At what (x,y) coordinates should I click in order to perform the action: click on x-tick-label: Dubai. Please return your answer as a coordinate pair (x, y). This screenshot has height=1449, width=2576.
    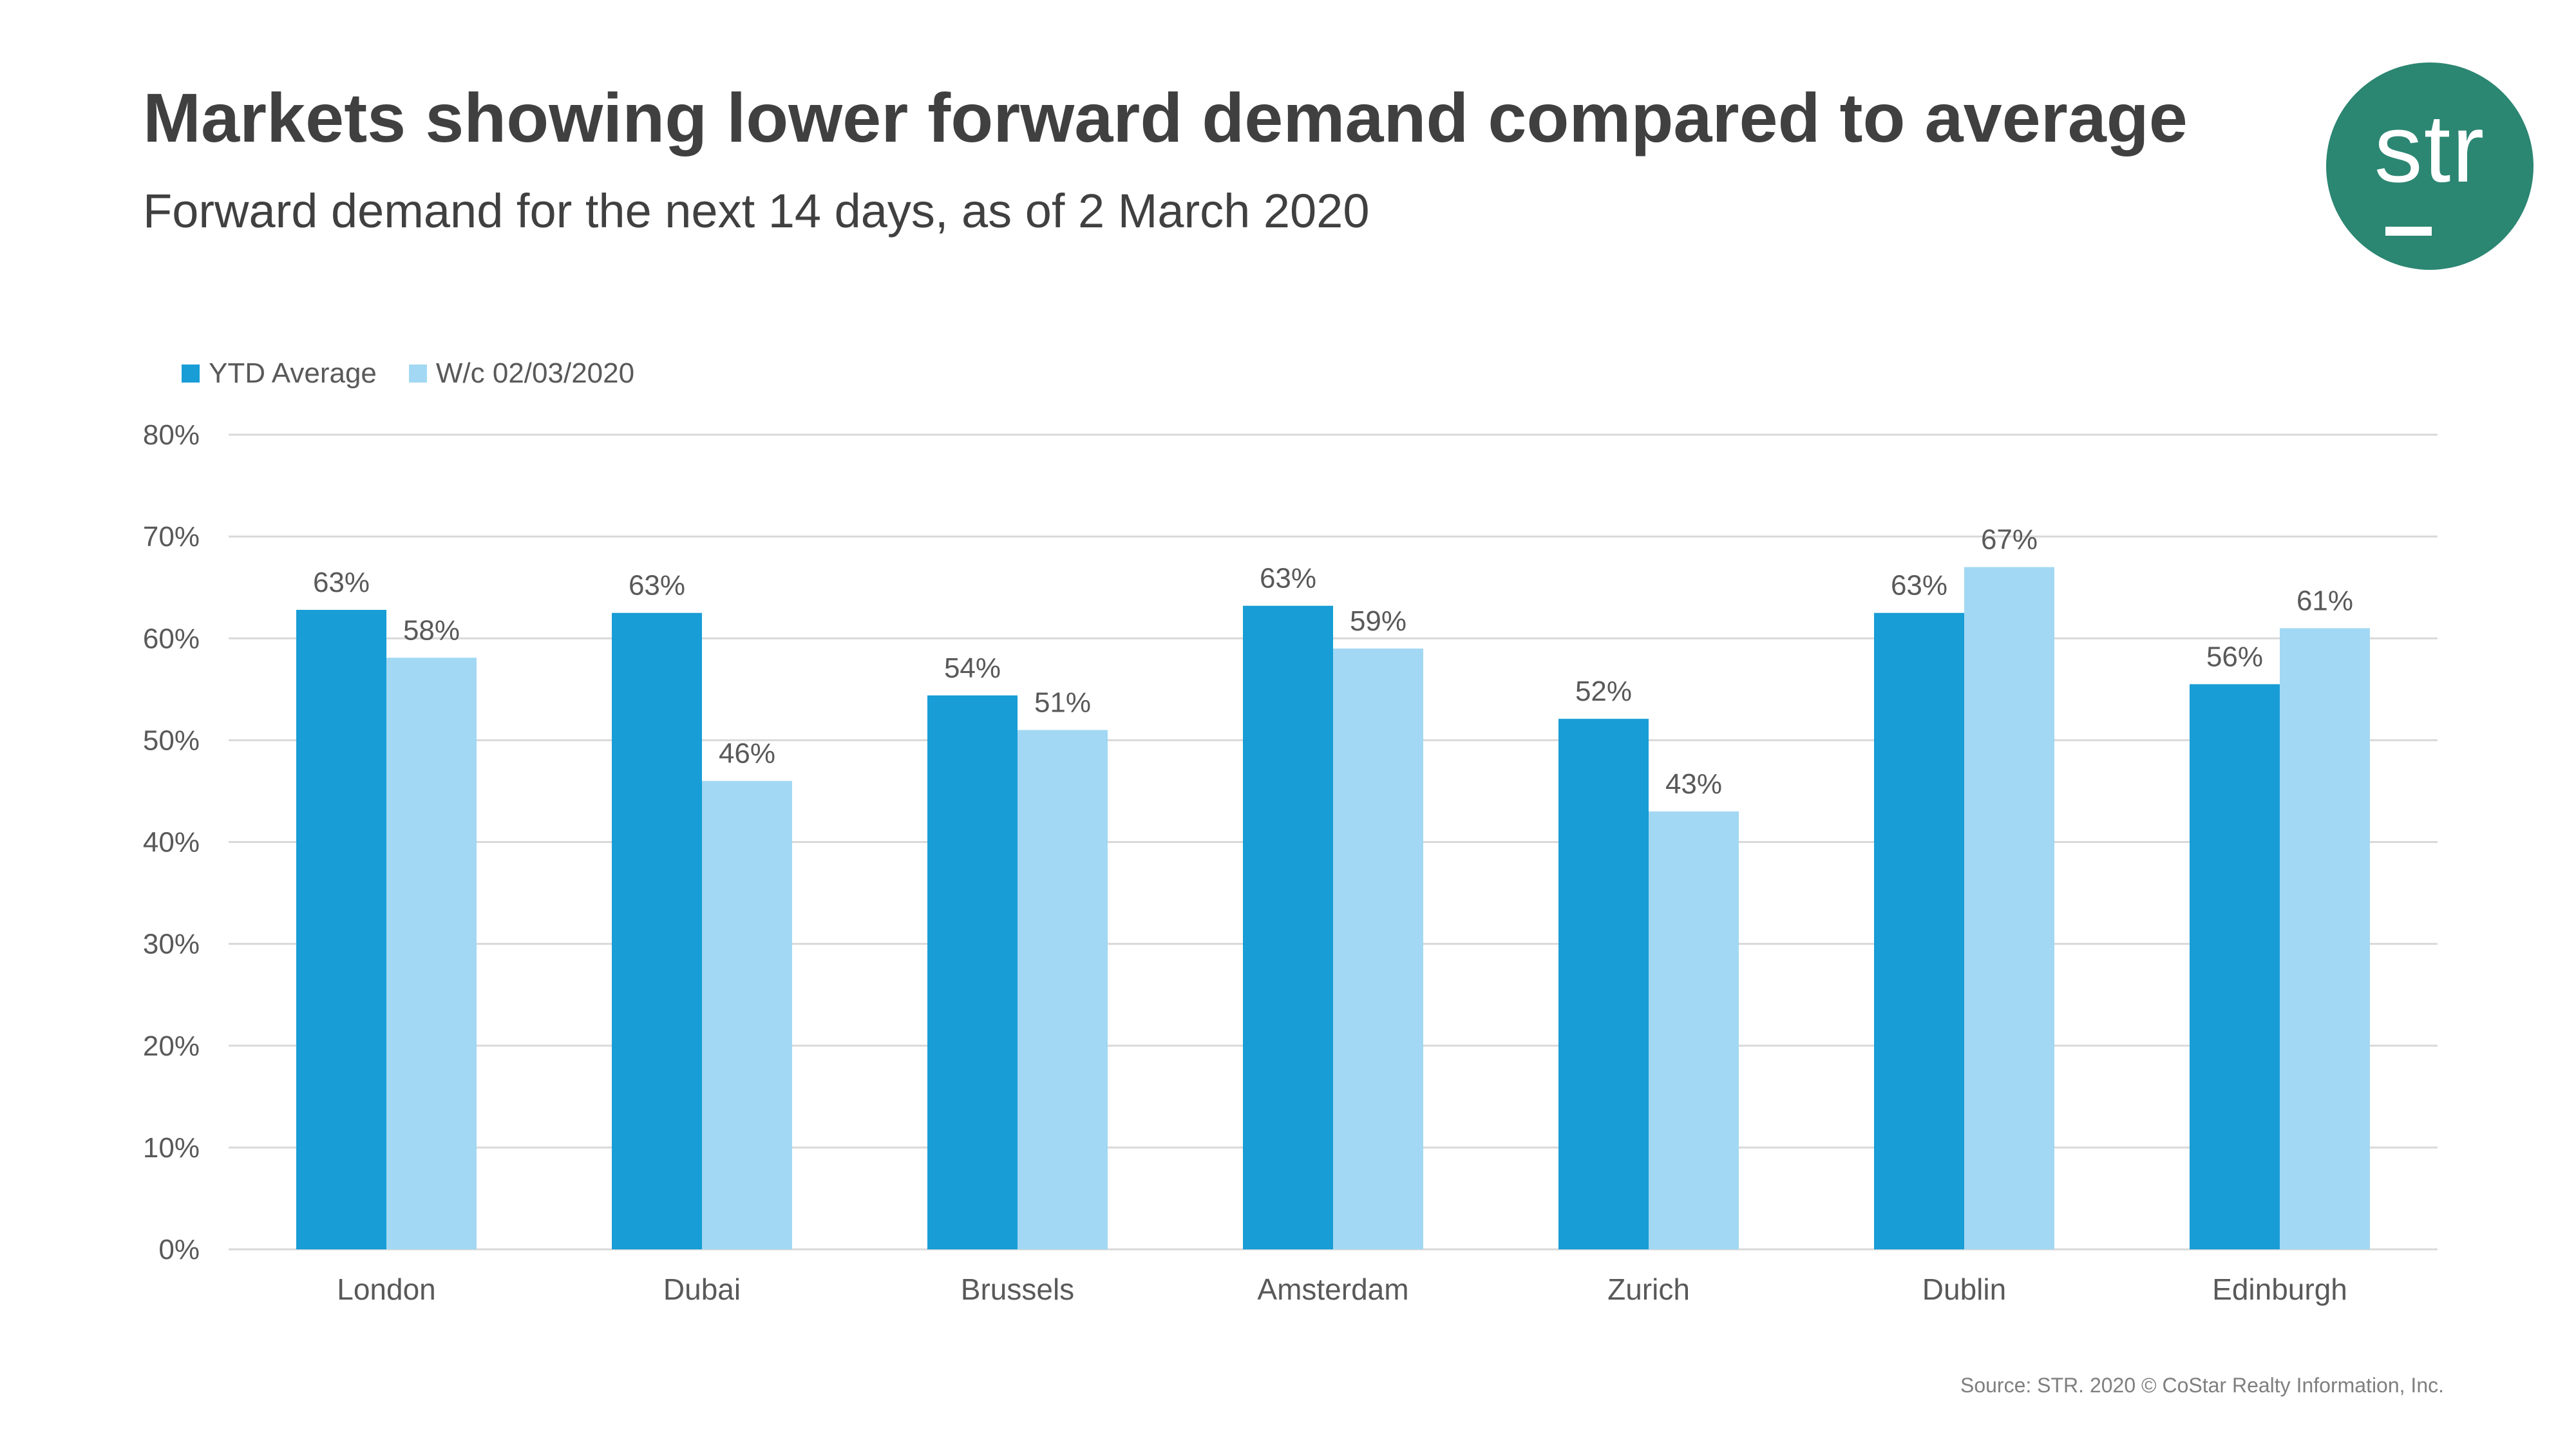
    Looking at the image, I should click on (702, 1289).